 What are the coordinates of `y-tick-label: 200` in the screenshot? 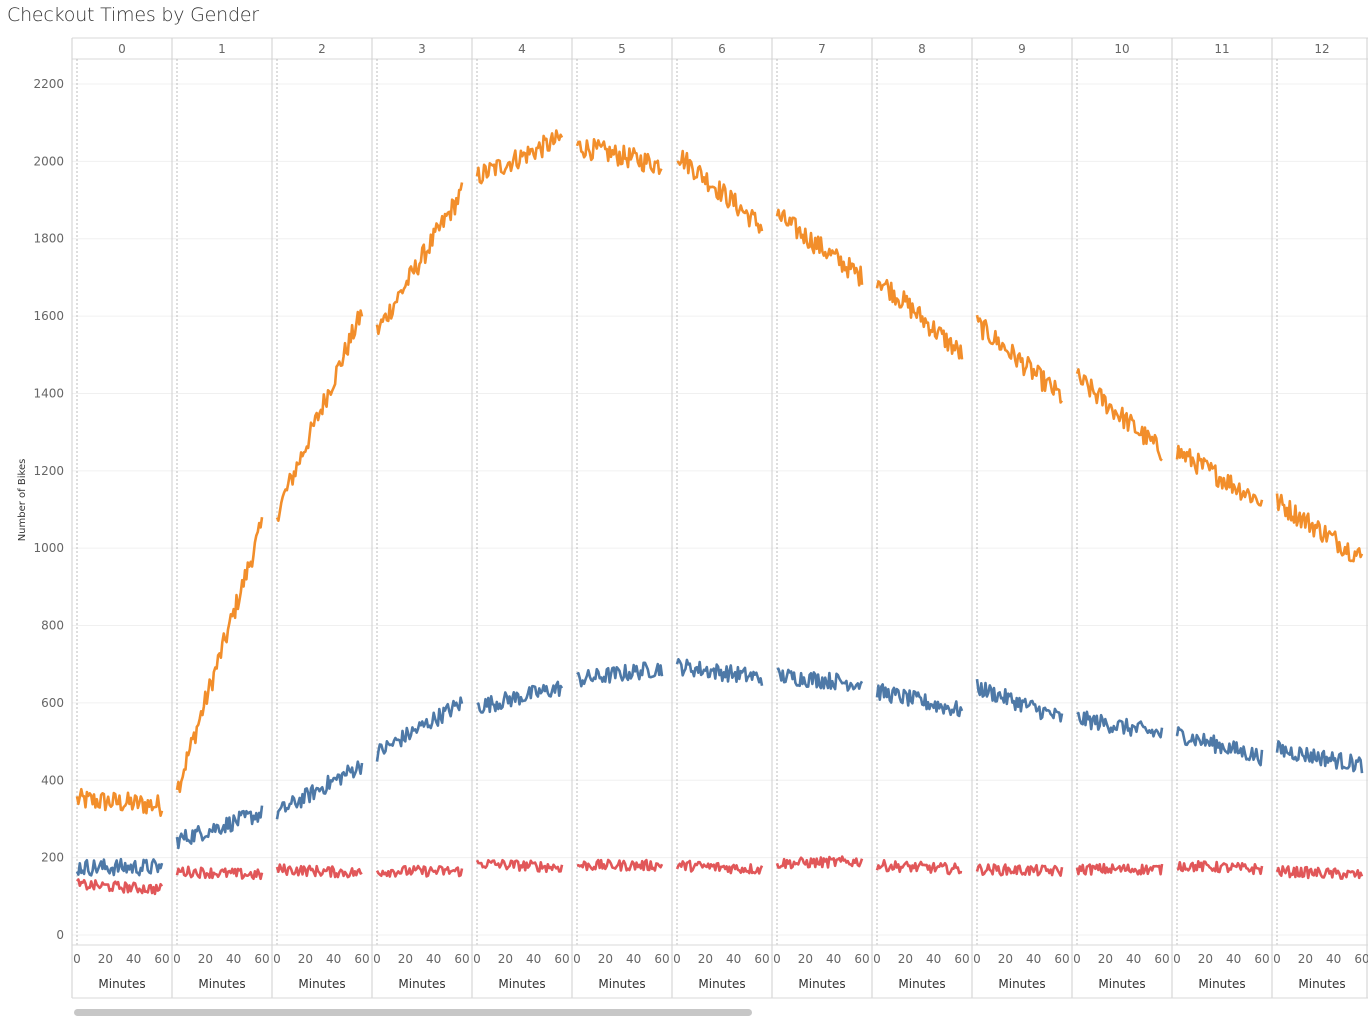 It's located at (52, 858).